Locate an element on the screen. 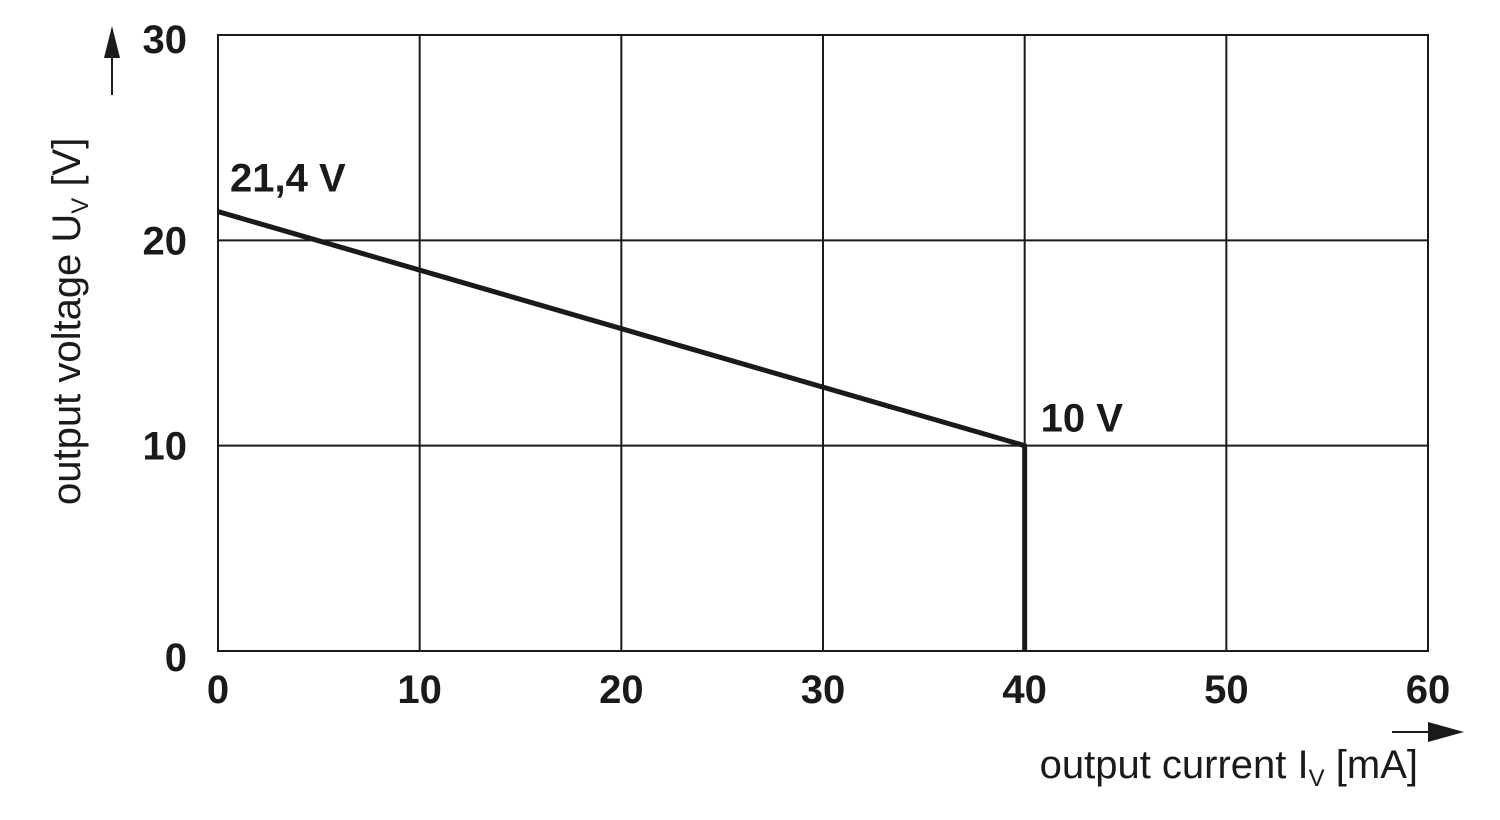  annotation-label: 10 V is located at coordinates (1082, 419).